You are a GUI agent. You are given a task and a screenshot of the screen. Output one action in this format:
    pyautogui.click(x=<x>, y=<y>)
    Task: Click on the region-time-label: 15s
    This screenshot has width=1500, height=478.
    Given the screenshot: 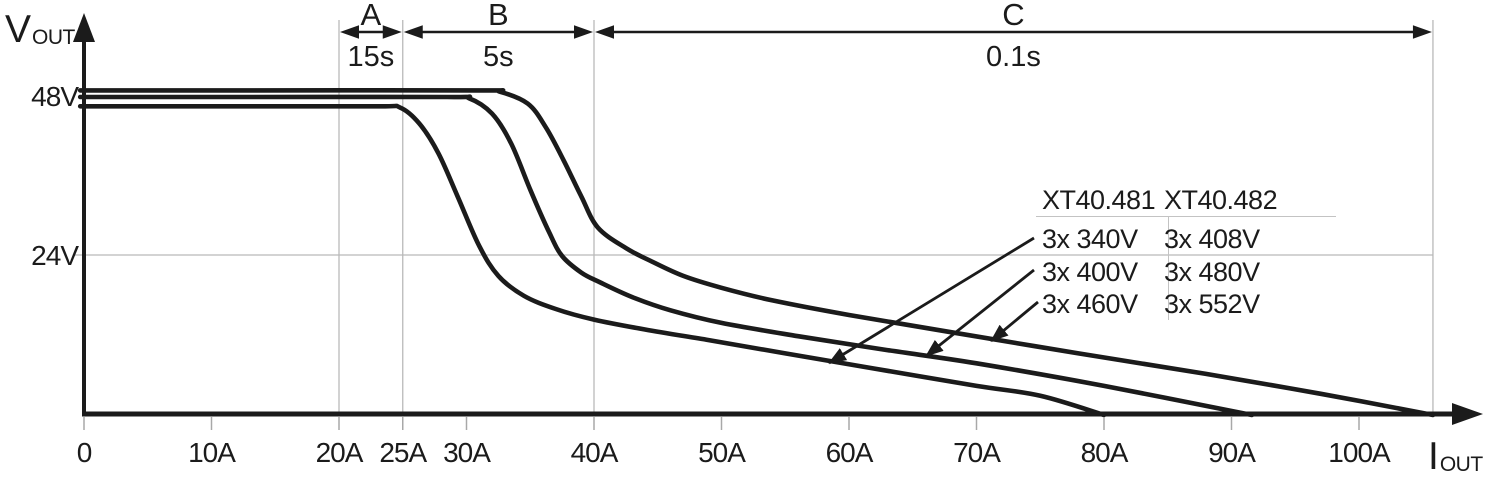 What is the action you would take?
    pyautogui.click(x=370, y=57)
    